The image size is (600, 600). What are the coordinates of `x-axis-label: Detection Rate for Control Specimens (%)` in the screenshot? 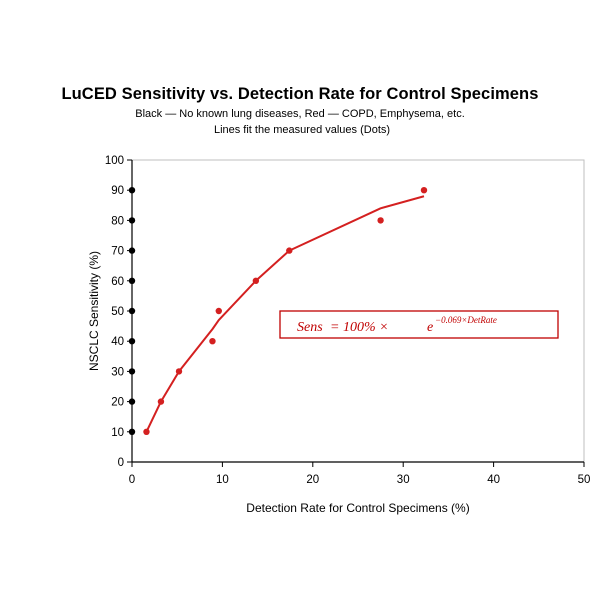 It's located at (357, 508).